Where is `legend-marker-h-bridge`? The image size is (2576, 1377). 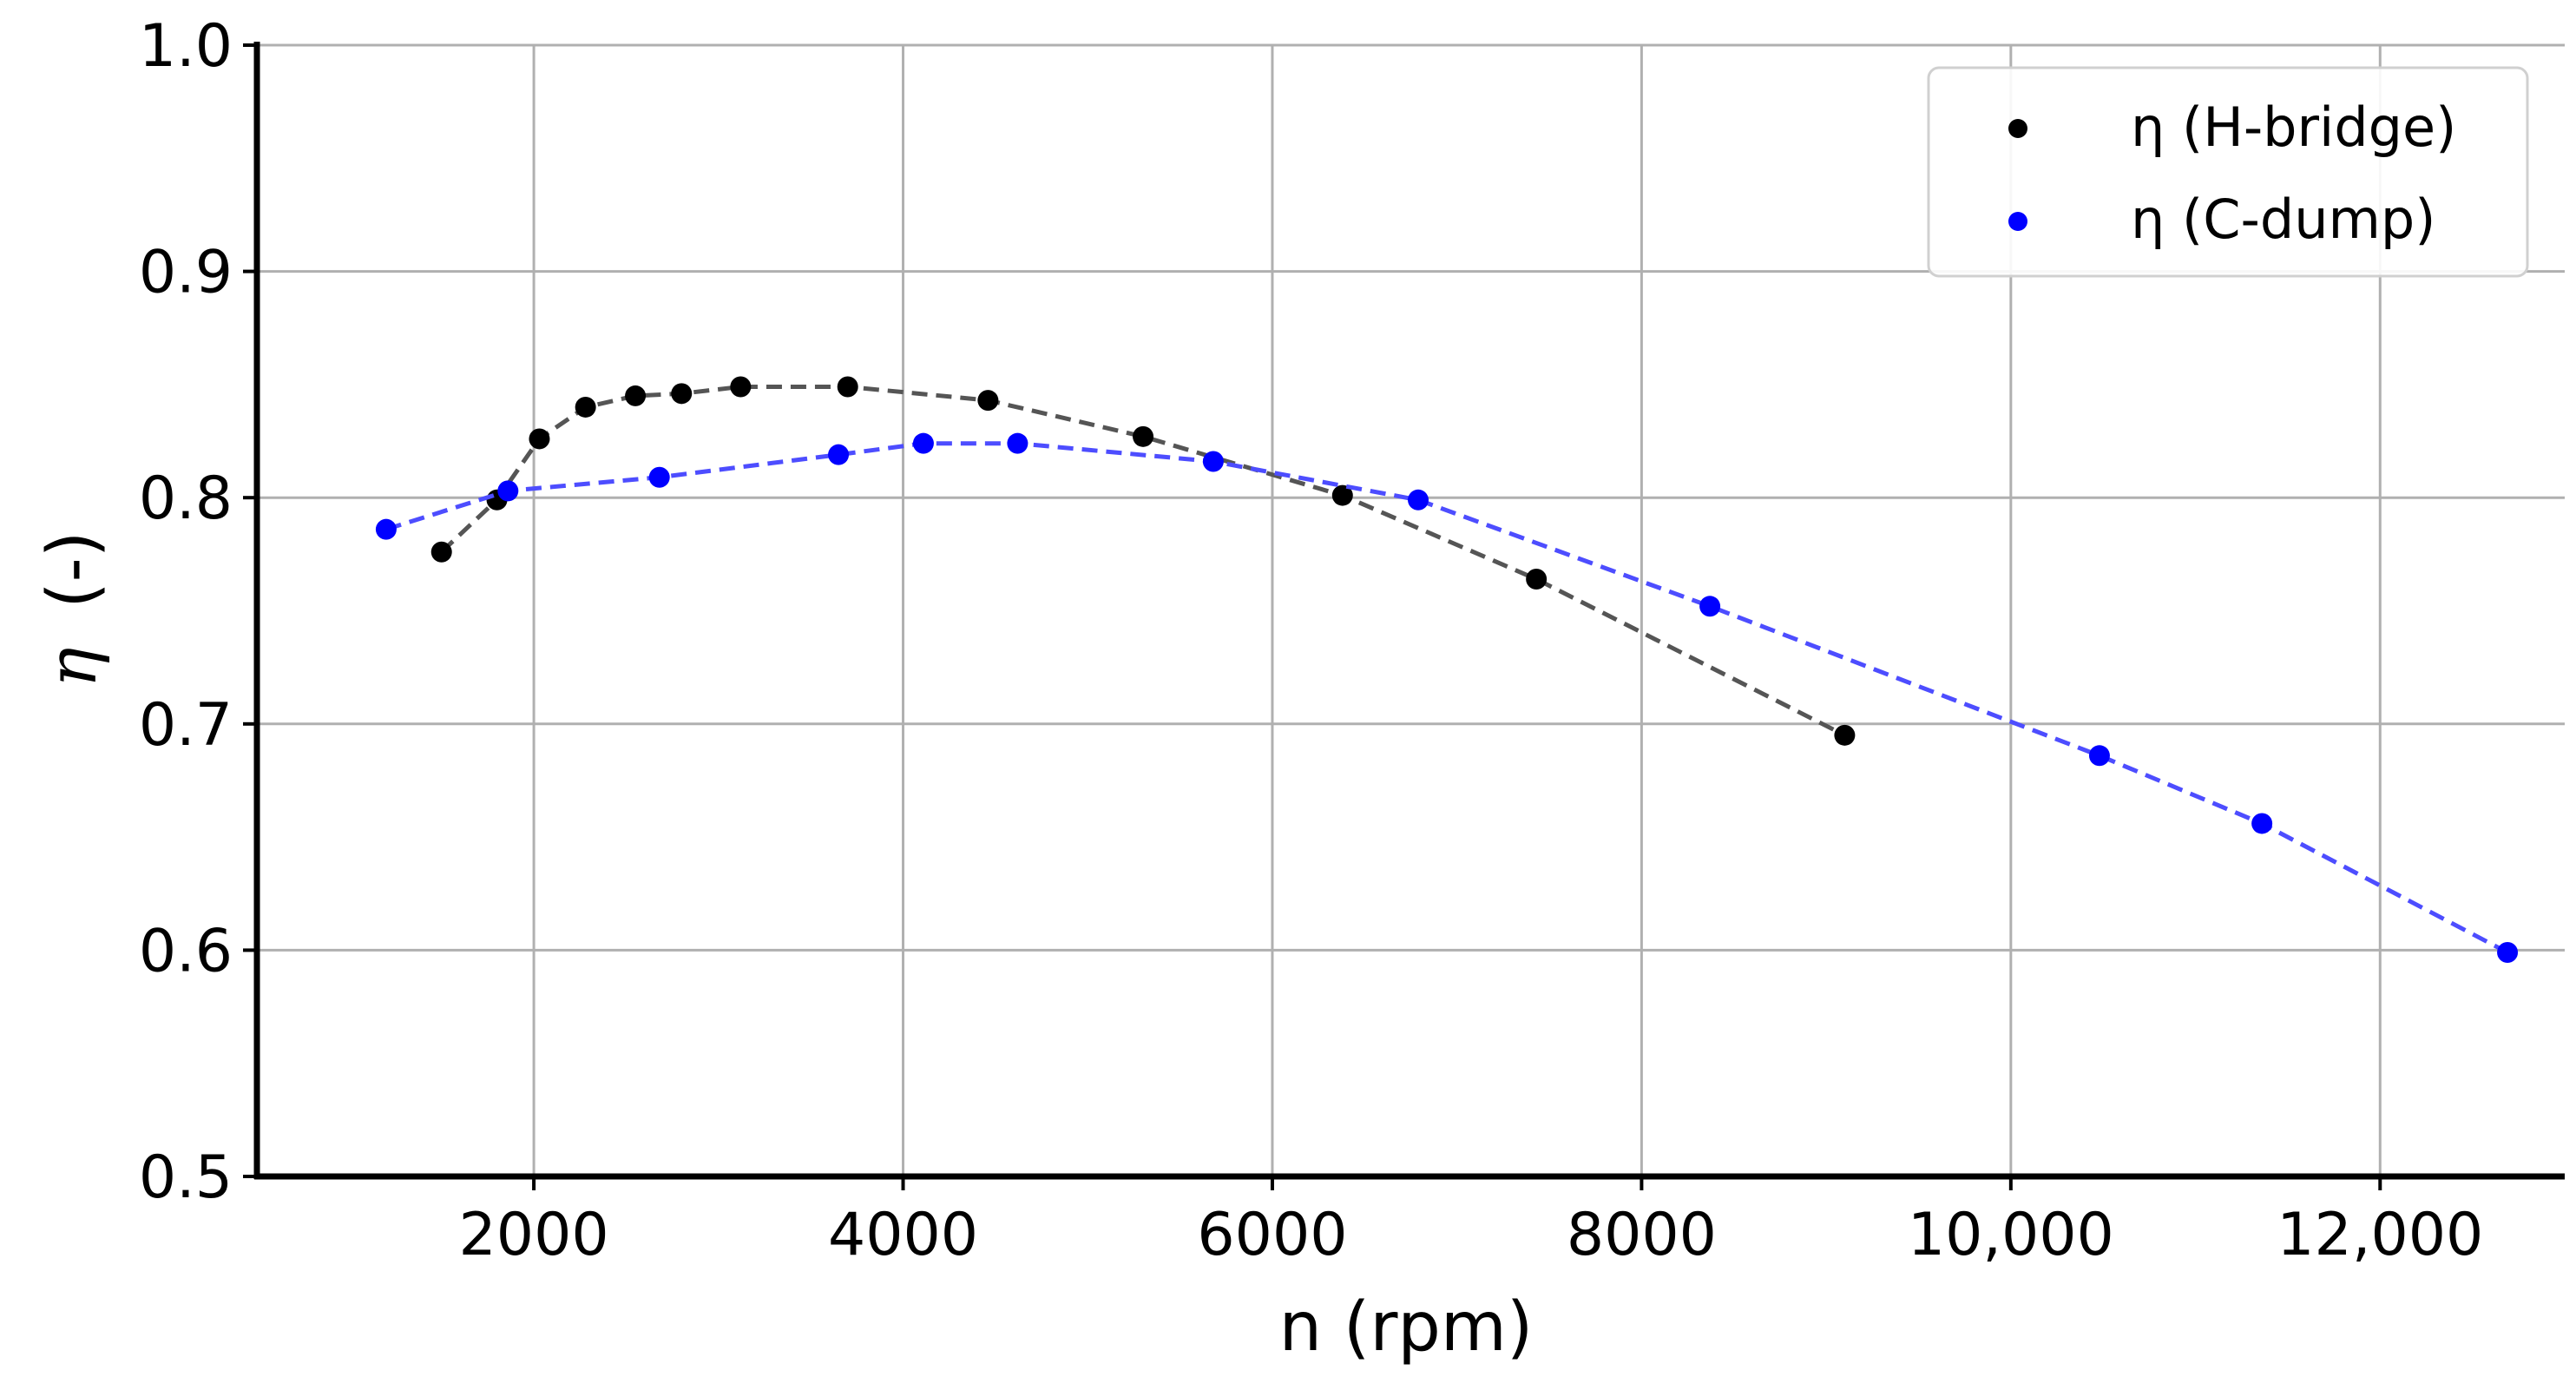
legend-marker-h-bridge is located at coordinates (2018, 128).